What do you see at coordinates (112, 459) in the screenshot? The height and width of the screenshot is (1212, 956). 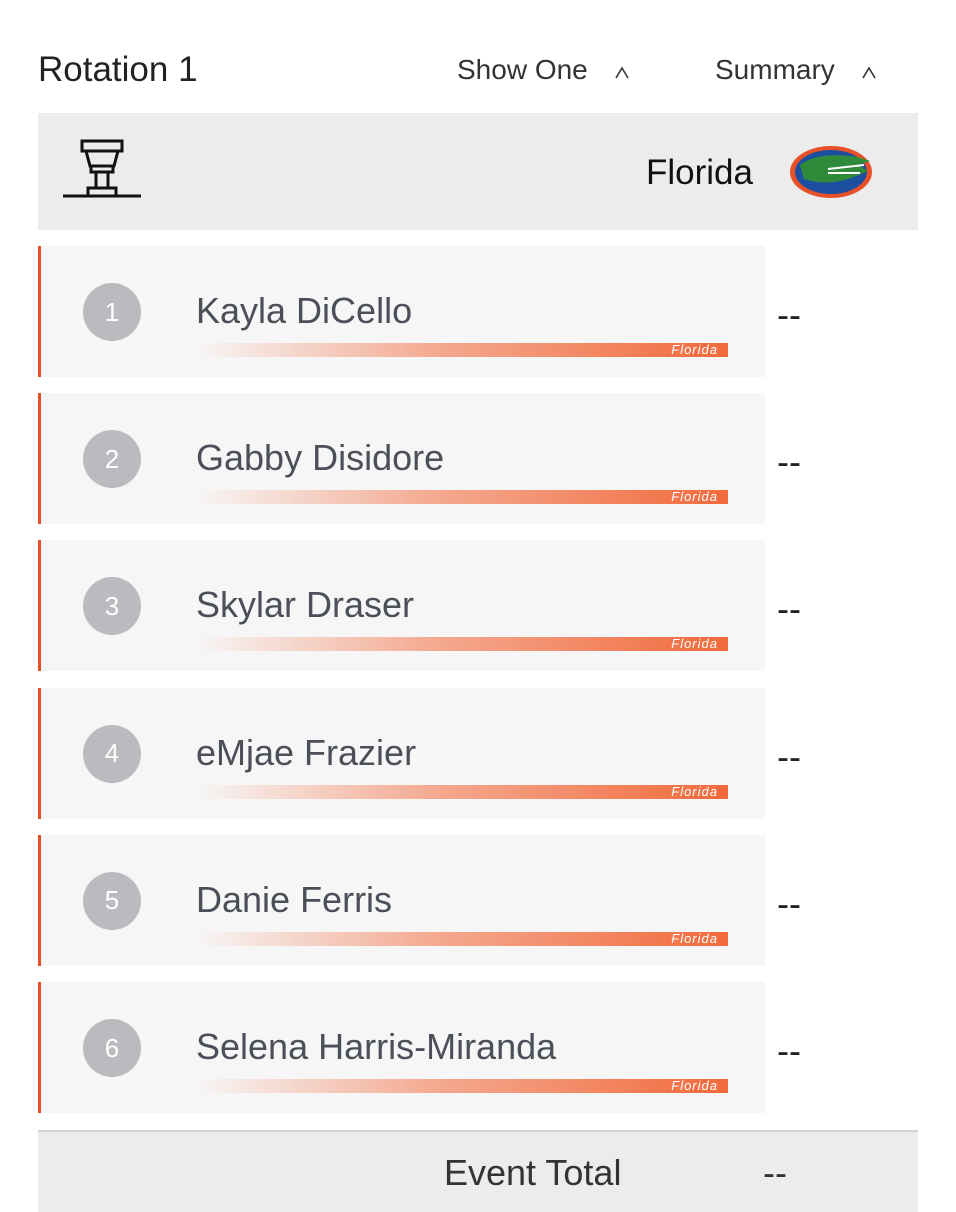 I see `order-badge: 2` at bounding box center [112, 459].